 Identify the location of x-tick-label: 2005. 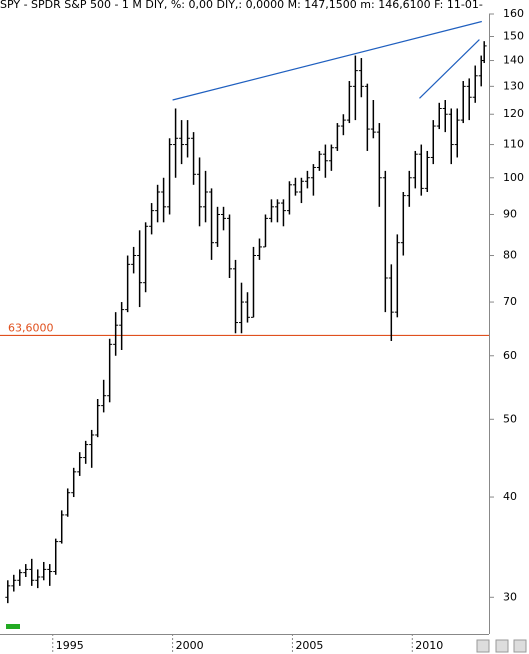
(309, 645).